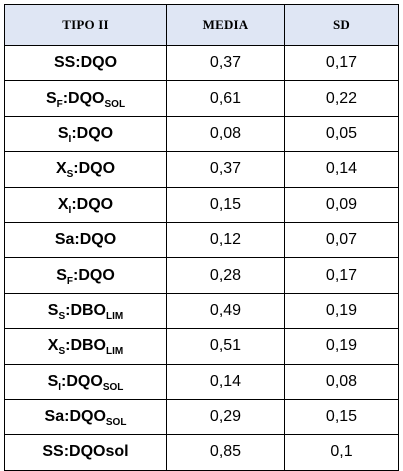 This screenshot has width=403, height=471. What do you see at coordinates (225, 25) in the screenshot?
I see `header-media: MEDIA` at bounding box center [225, 25].